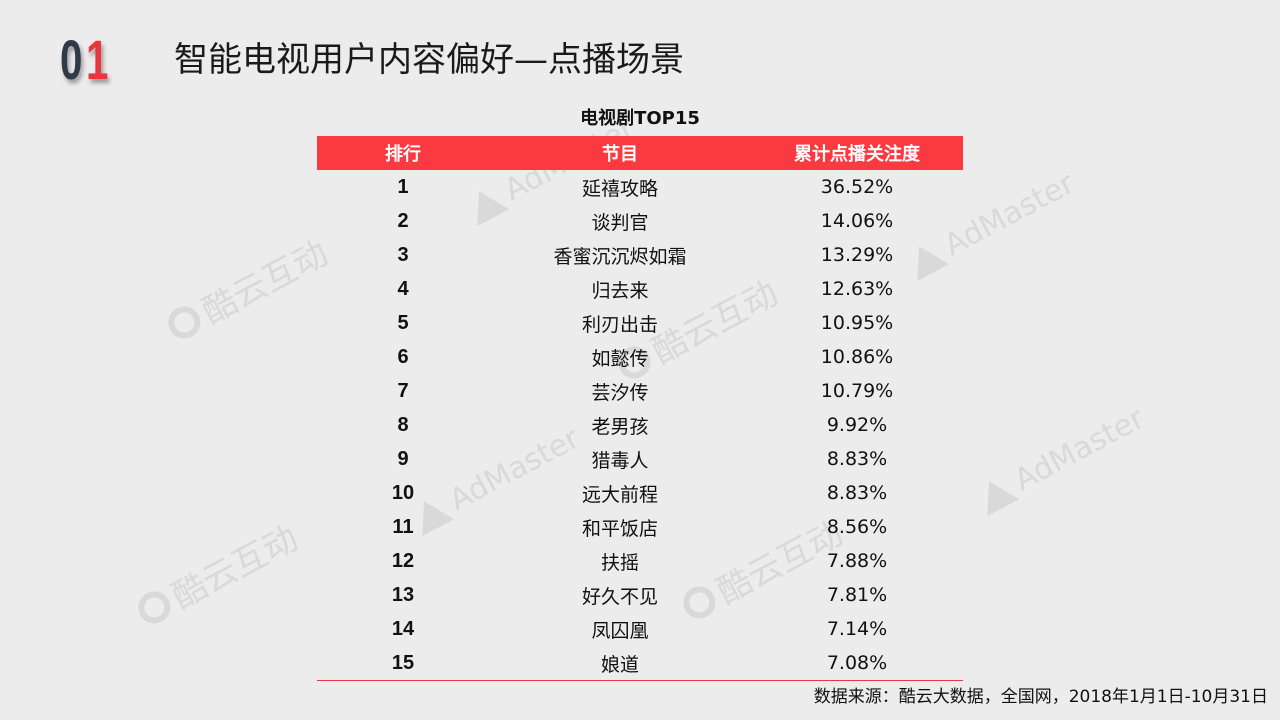  Describe the element at coordinates (857, 323) in the screenshot. I see `share-cell: 10.95%` at that location.